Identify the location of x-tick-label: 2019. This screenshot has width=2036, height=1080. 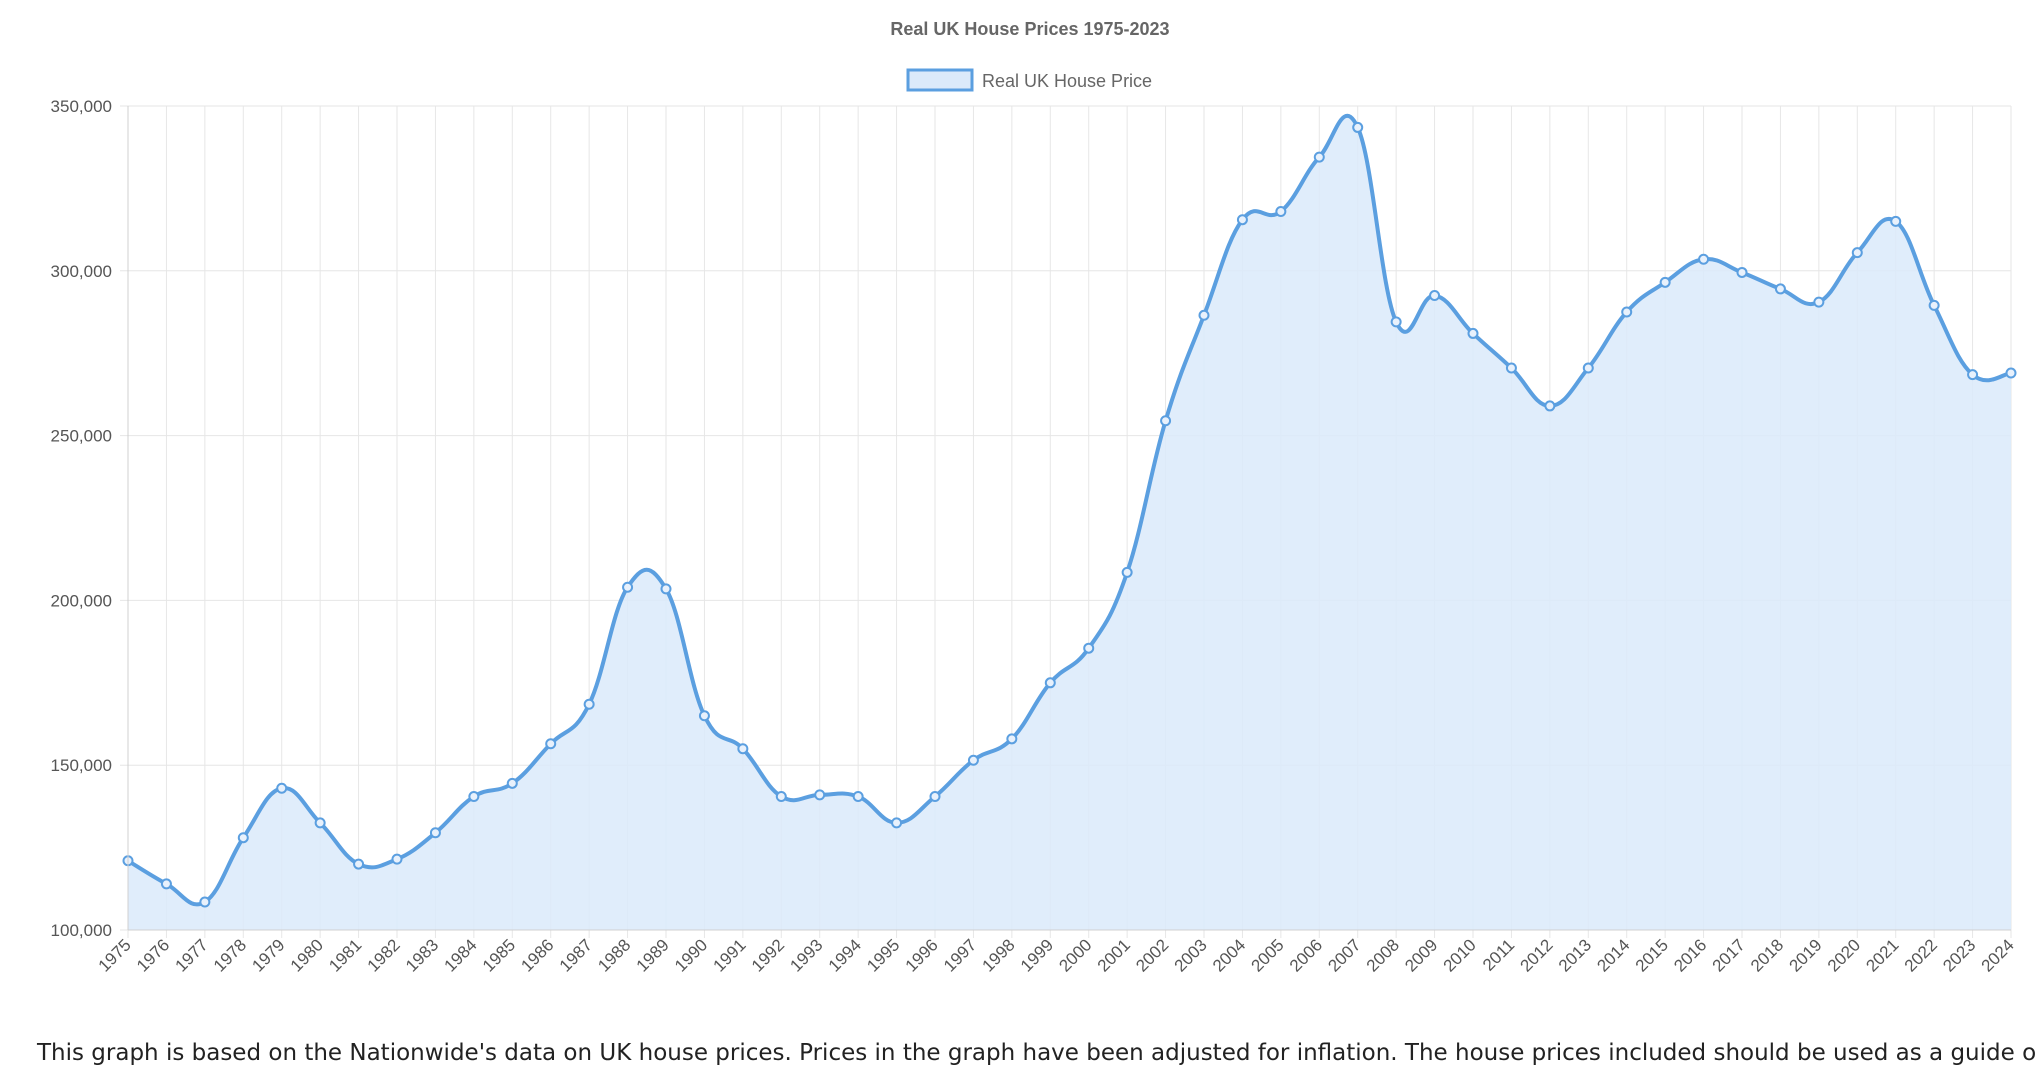
(1806, 955).